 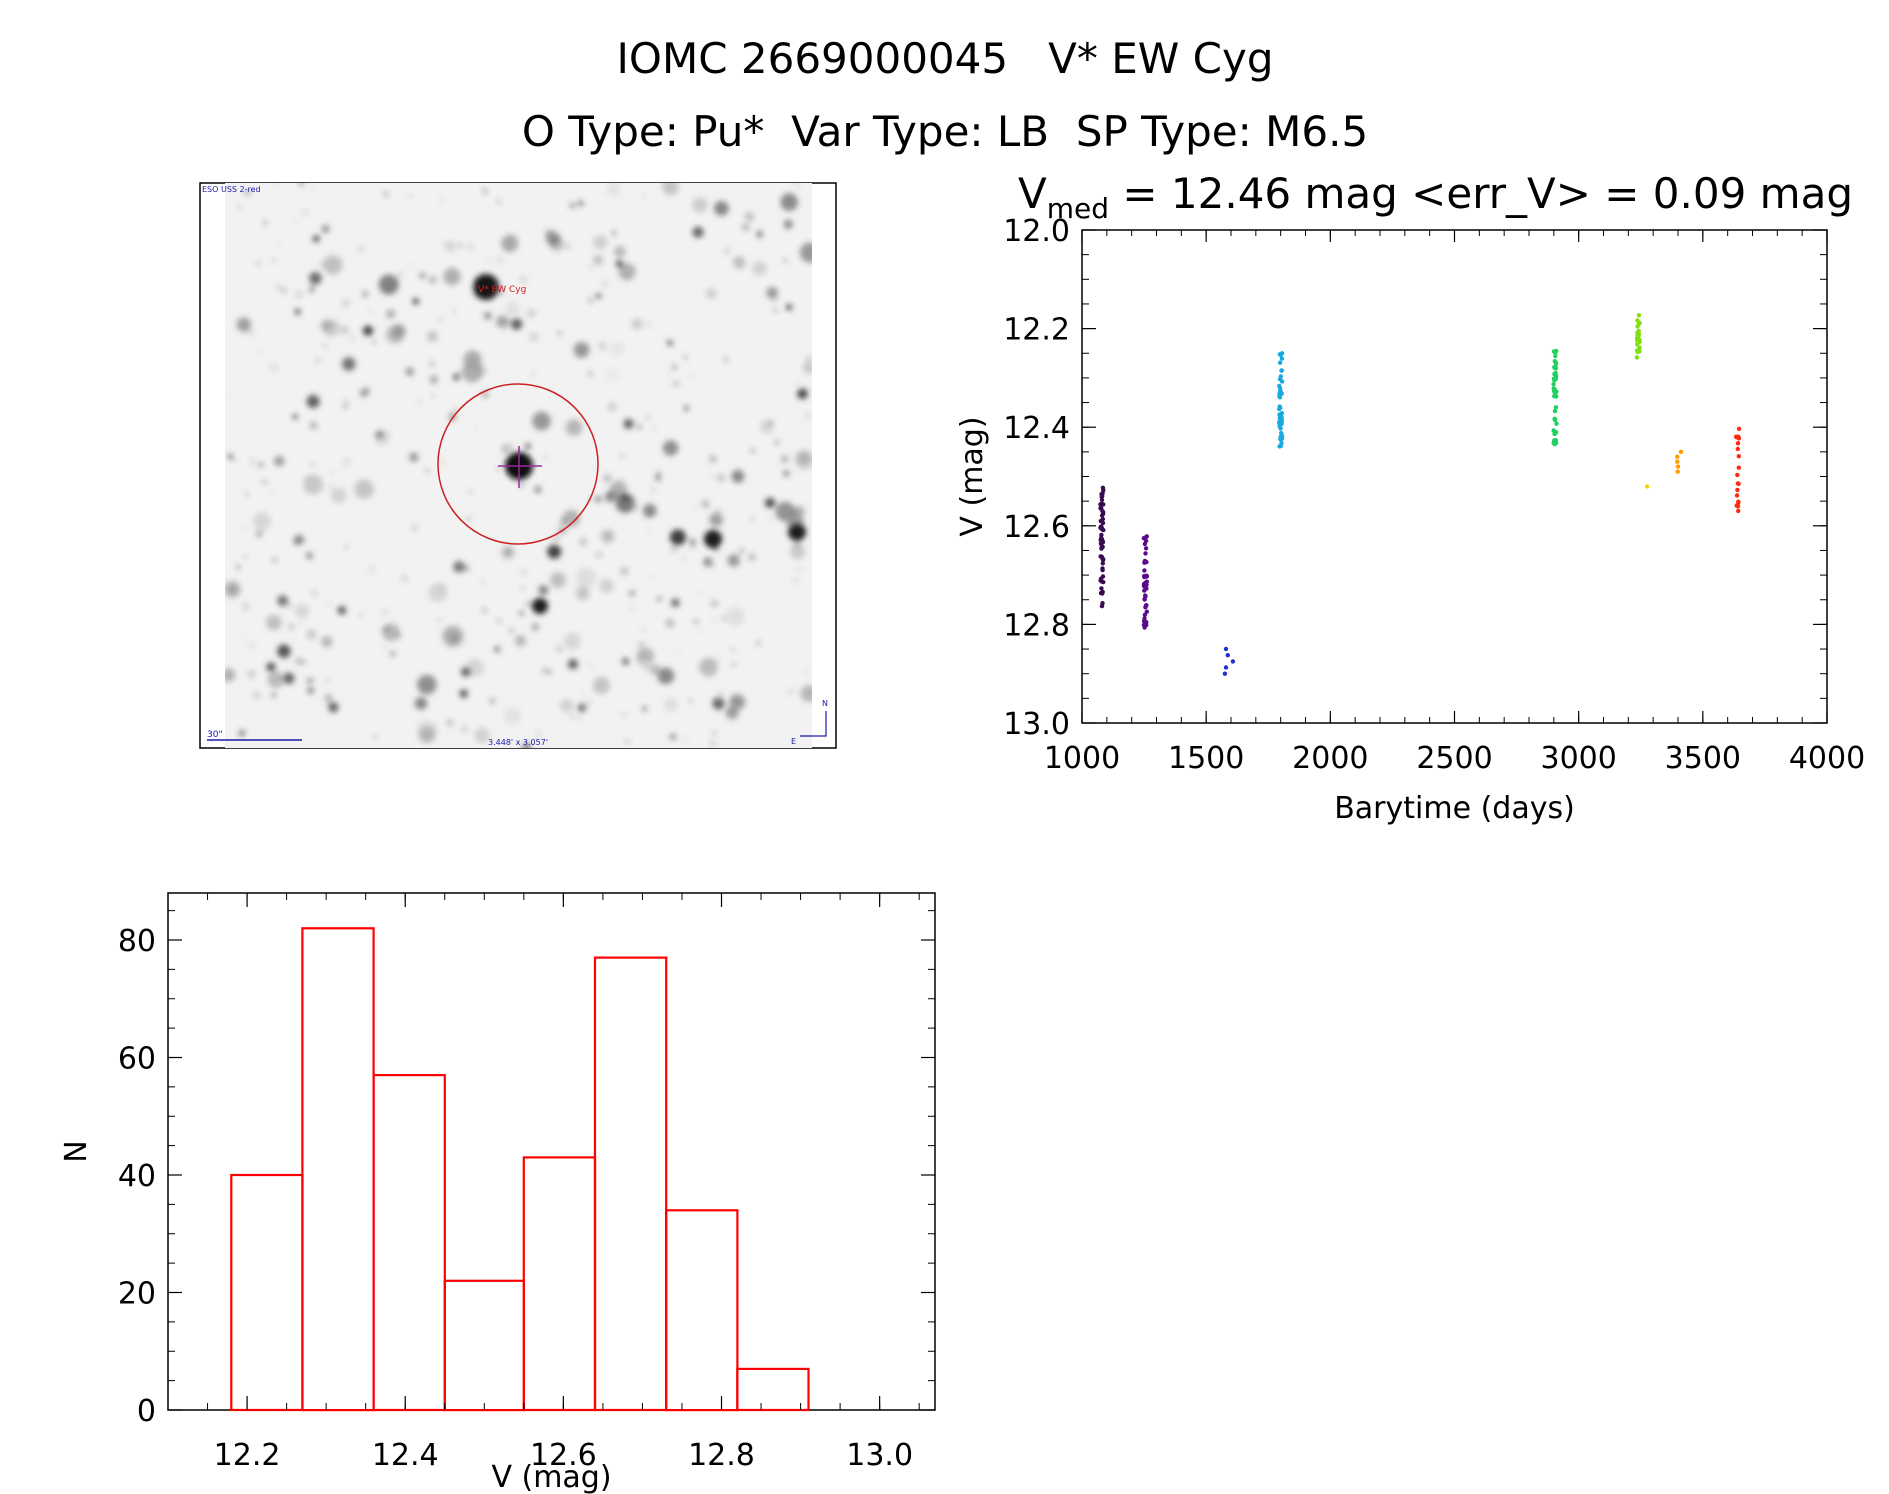 What do you see at coordinates (1036, 527) in the screenshot?
I see `lc-ytick-label: 12.6` at bounding box center [1036, 527].